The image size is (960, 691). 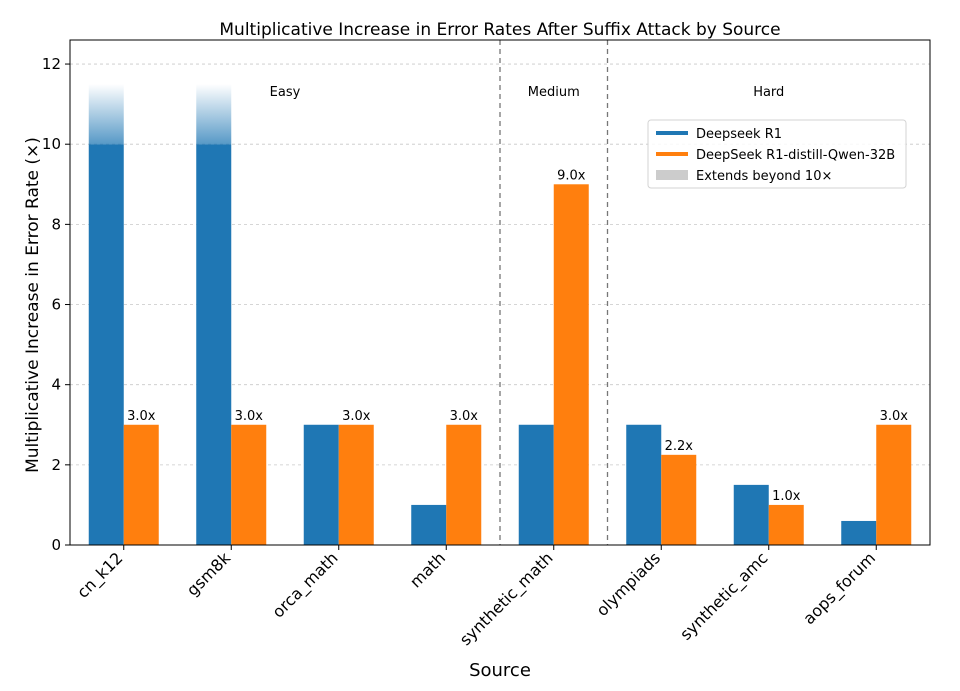 What do you see at coordinates (285, 92) in the screenshot?
I see `region-label-easy: Easy` at bounding box center [285, 92].